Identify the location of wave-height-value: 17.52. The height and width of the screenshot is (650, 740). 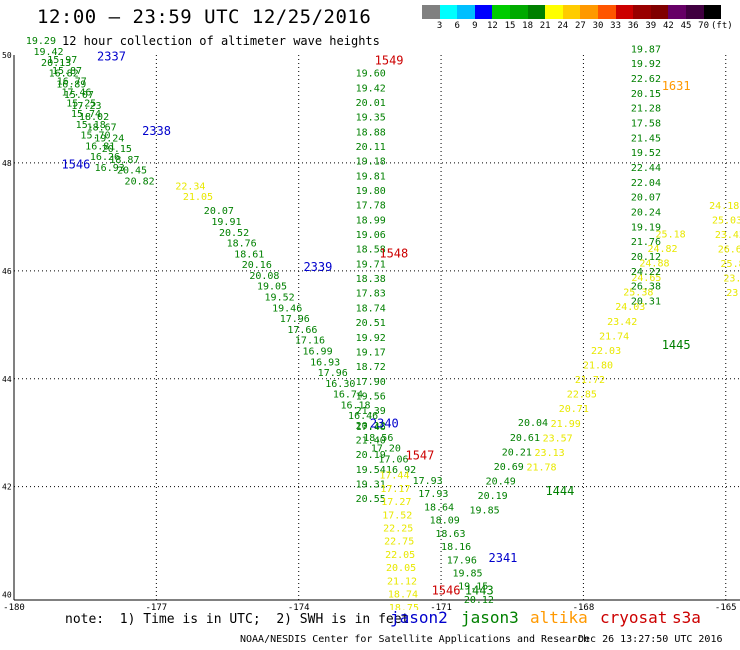
(397, 515).